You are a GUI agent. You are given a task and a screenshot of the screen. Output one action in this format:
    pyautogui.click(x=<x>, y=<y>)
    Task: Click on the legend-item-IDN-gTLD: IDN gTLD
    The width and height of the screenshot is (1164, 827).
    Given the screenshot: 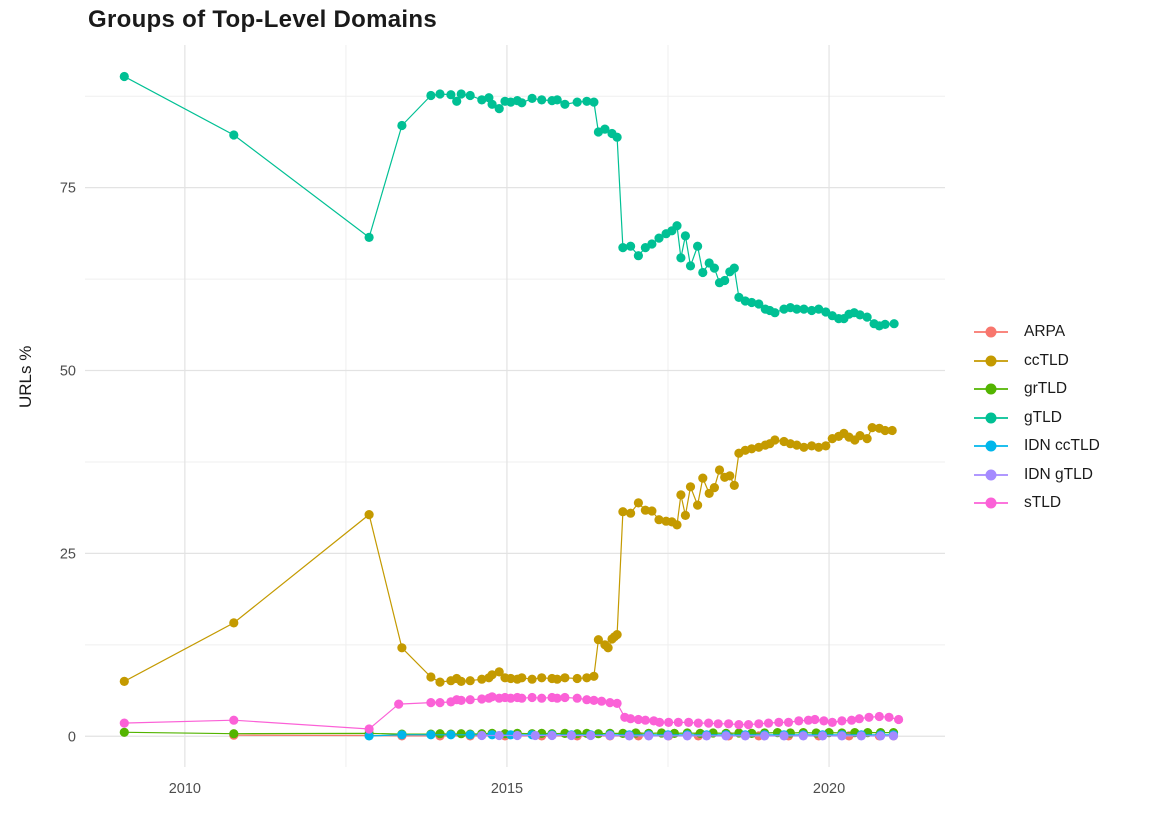 What is the action you would take?
    pyautogui.click(x=1037, y=475)
    